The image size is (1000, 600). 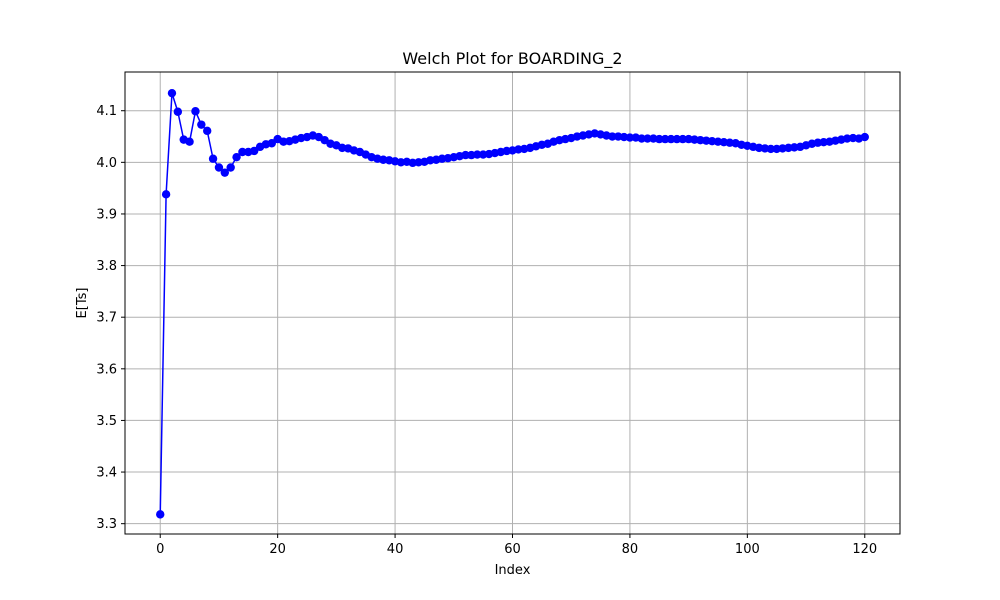 I want to click on y-tick-label: 3.5, so click(x=106, y=421).